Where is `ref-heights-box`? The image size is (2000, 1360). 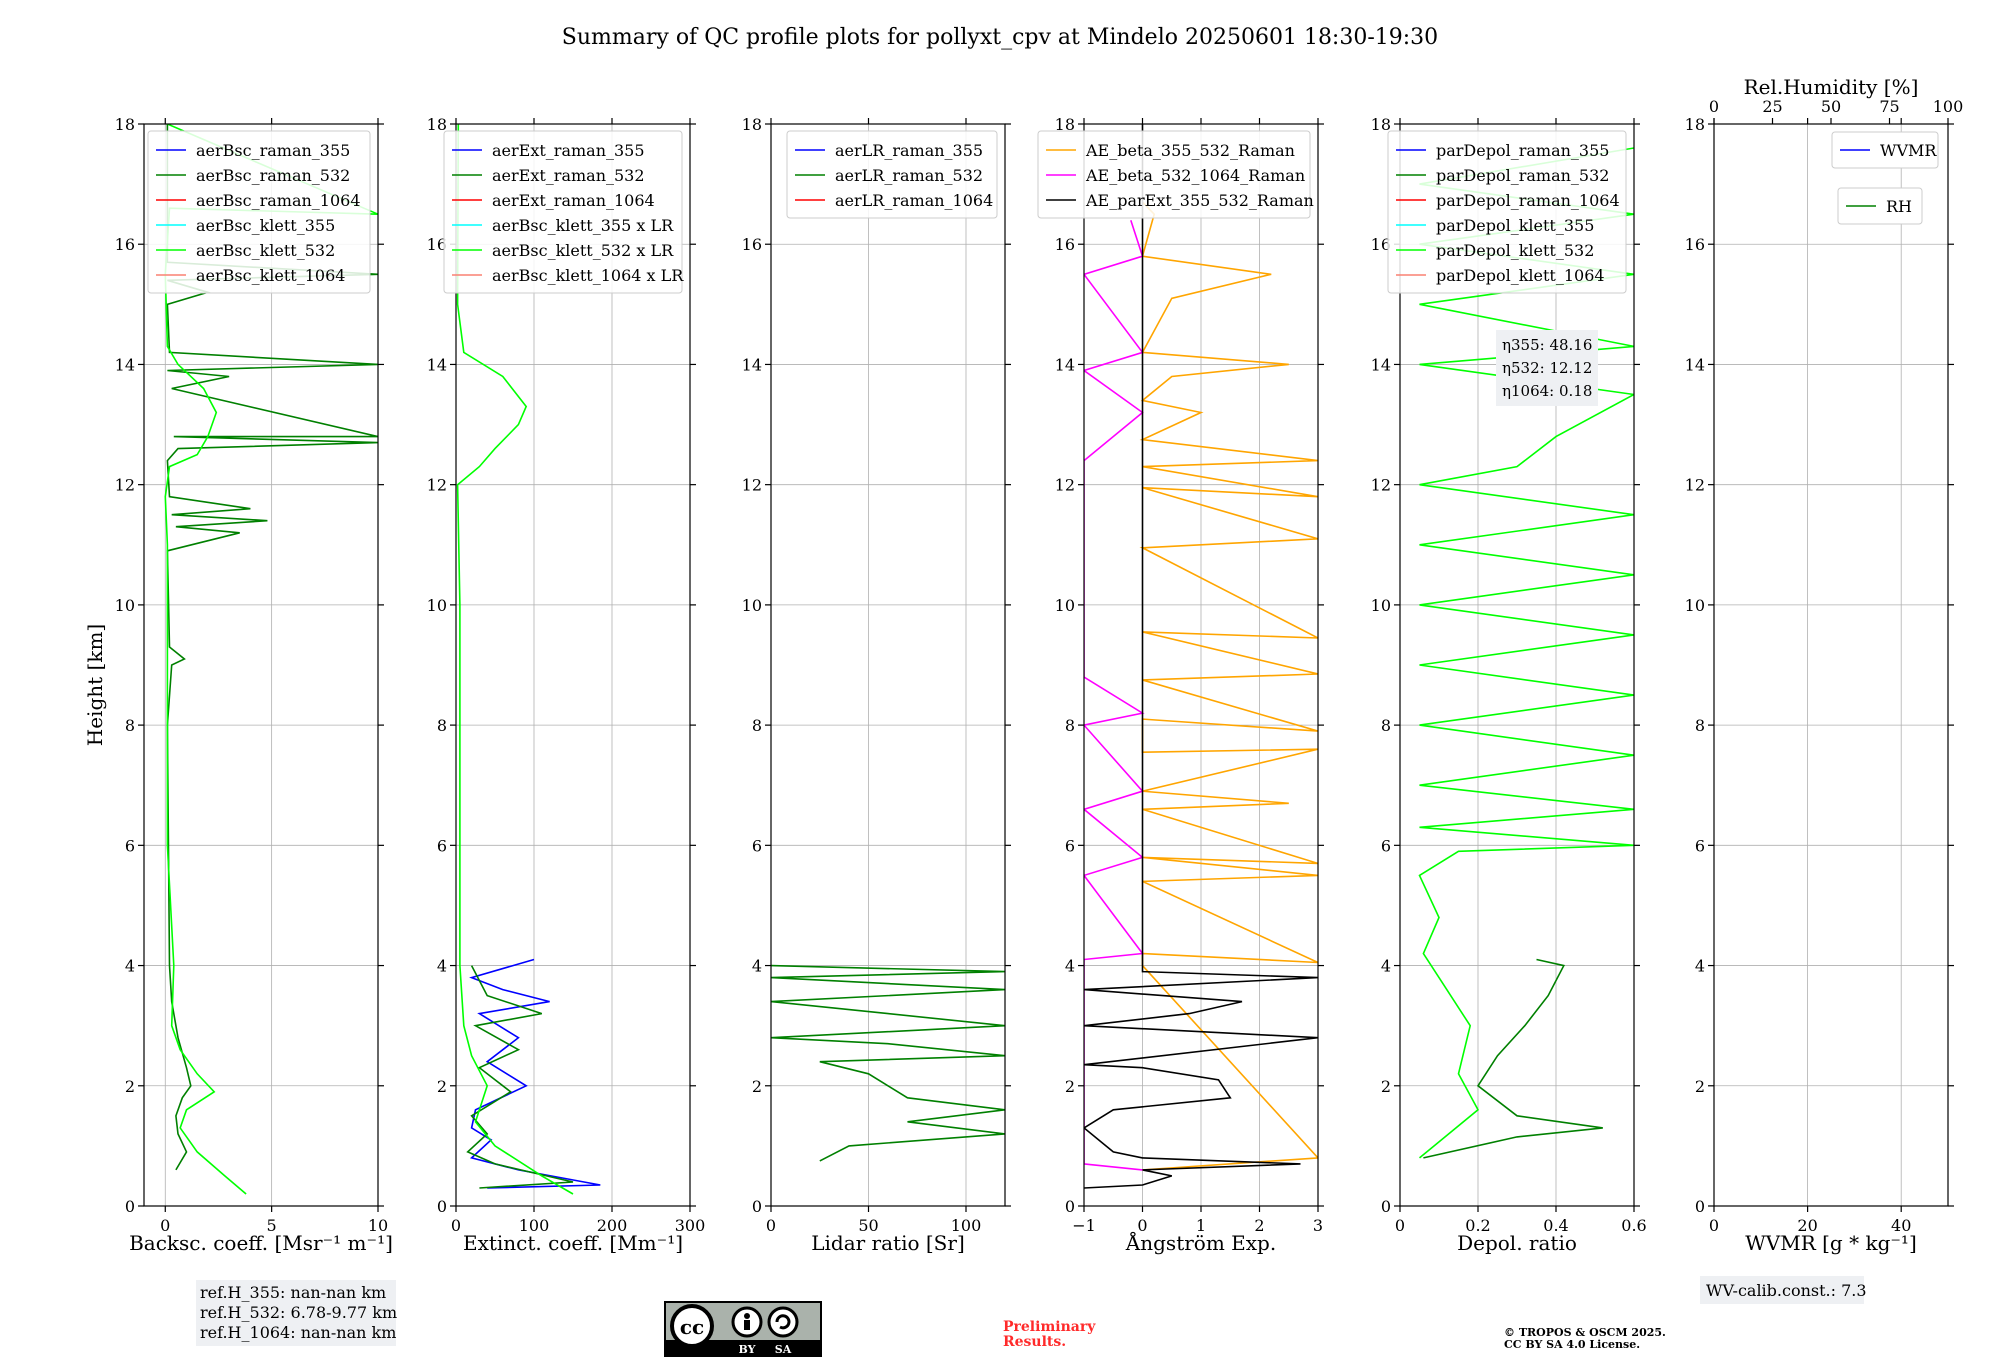
ref-heights-box is located at coordinates (296, 1313).